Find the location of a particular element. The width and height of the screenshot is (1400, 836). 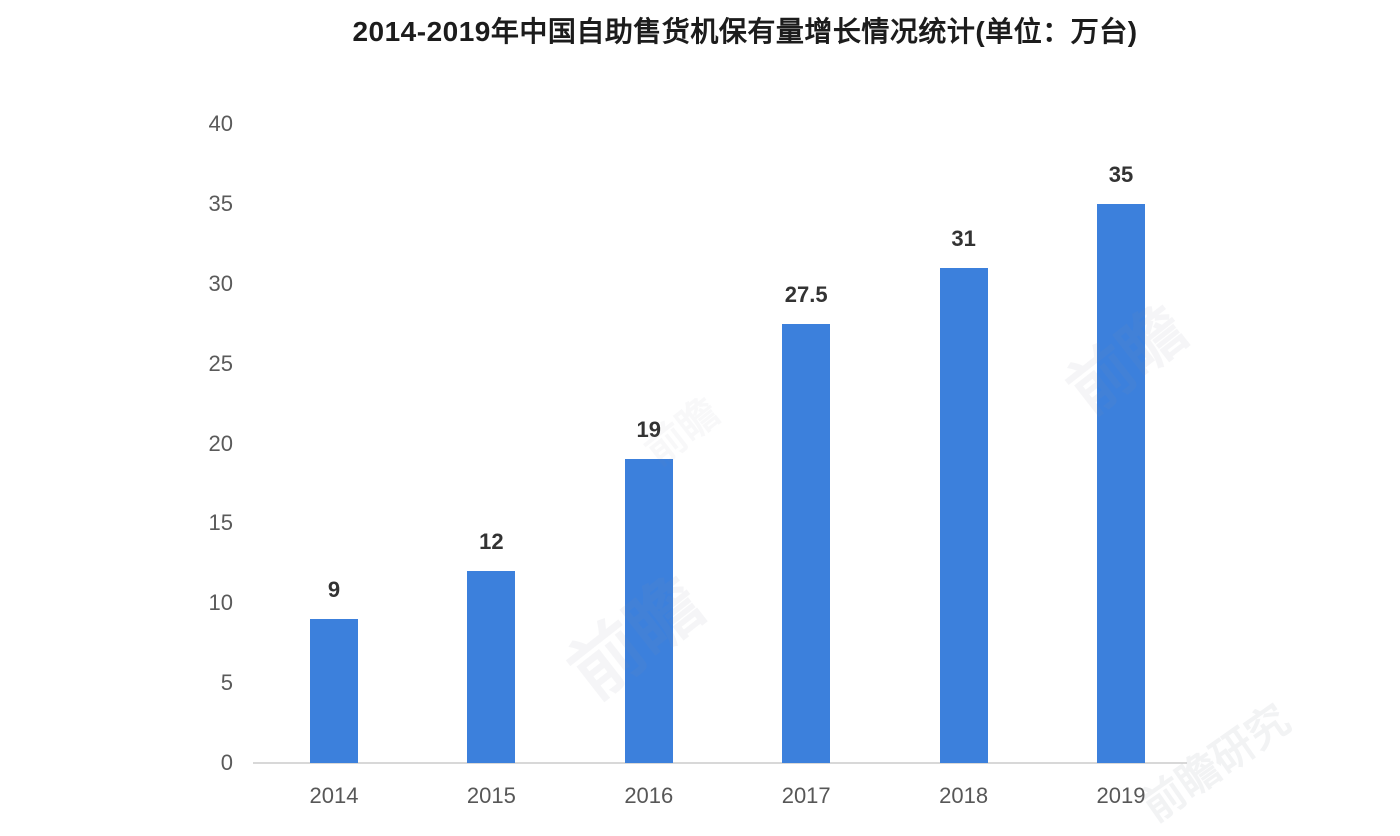

y-tick-label-10: 10 is located at coordinates (220, 603).